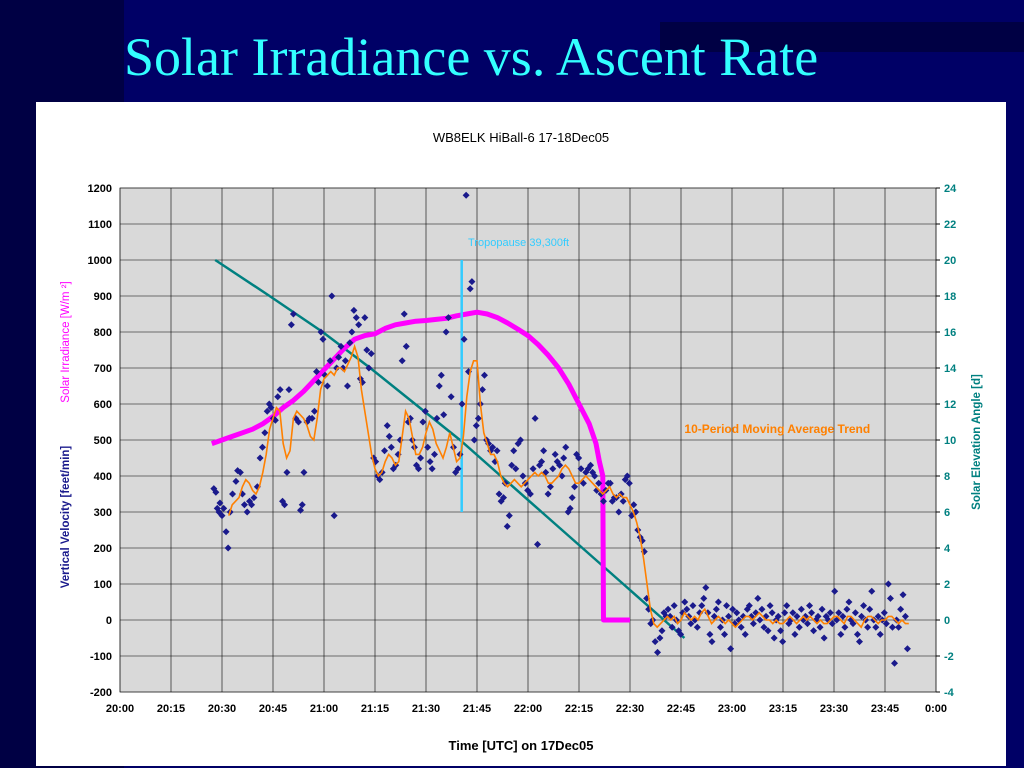  What do you see at coordinates (950, 369) in the screenshot?
I see `y-tick-label-right: 14` at bounding box center [950, 369].